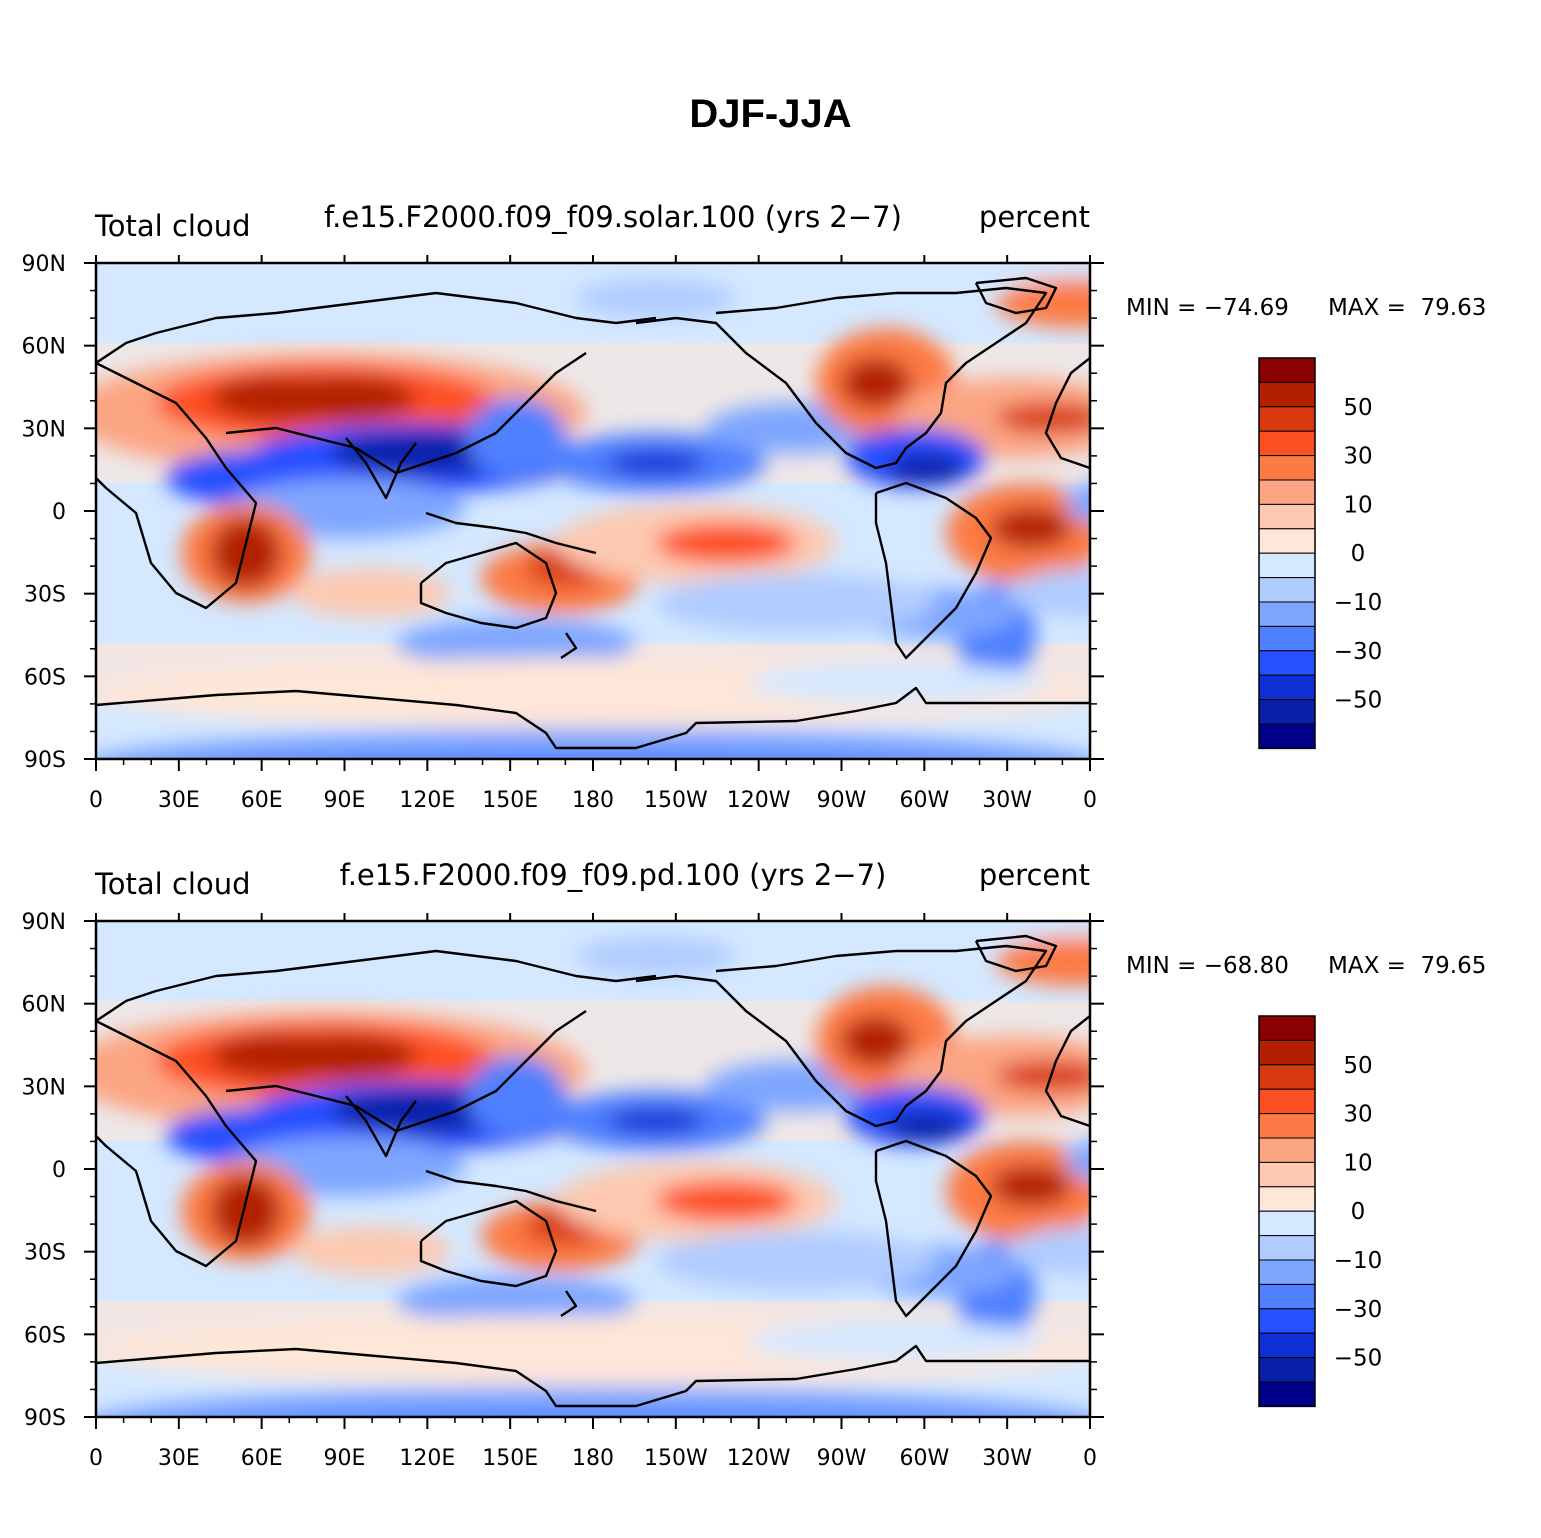 The width and height of the screenshot is (1541, 1538). What do you see at coordinates (1357, 1066) in the screenshot?
I see `colorbar-label: 50` at bounding box center [1357, 1066].